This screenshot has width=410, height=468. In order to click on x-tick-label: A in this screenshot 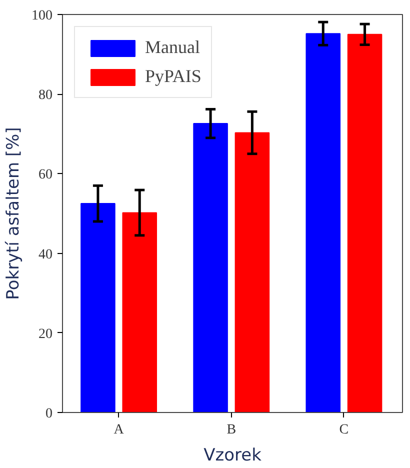, I will do `click(119, 430)`.